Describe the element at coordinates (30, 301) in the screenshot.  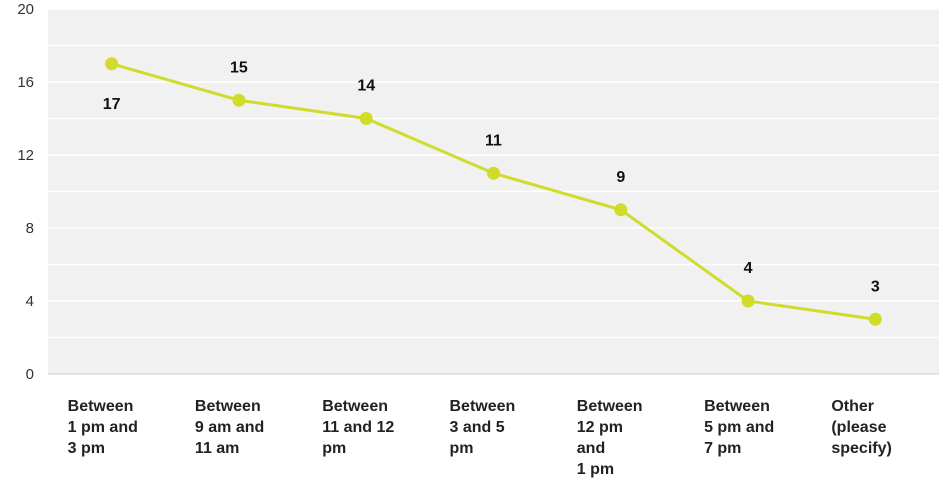
I see `y-tick-label: 4` at that location.